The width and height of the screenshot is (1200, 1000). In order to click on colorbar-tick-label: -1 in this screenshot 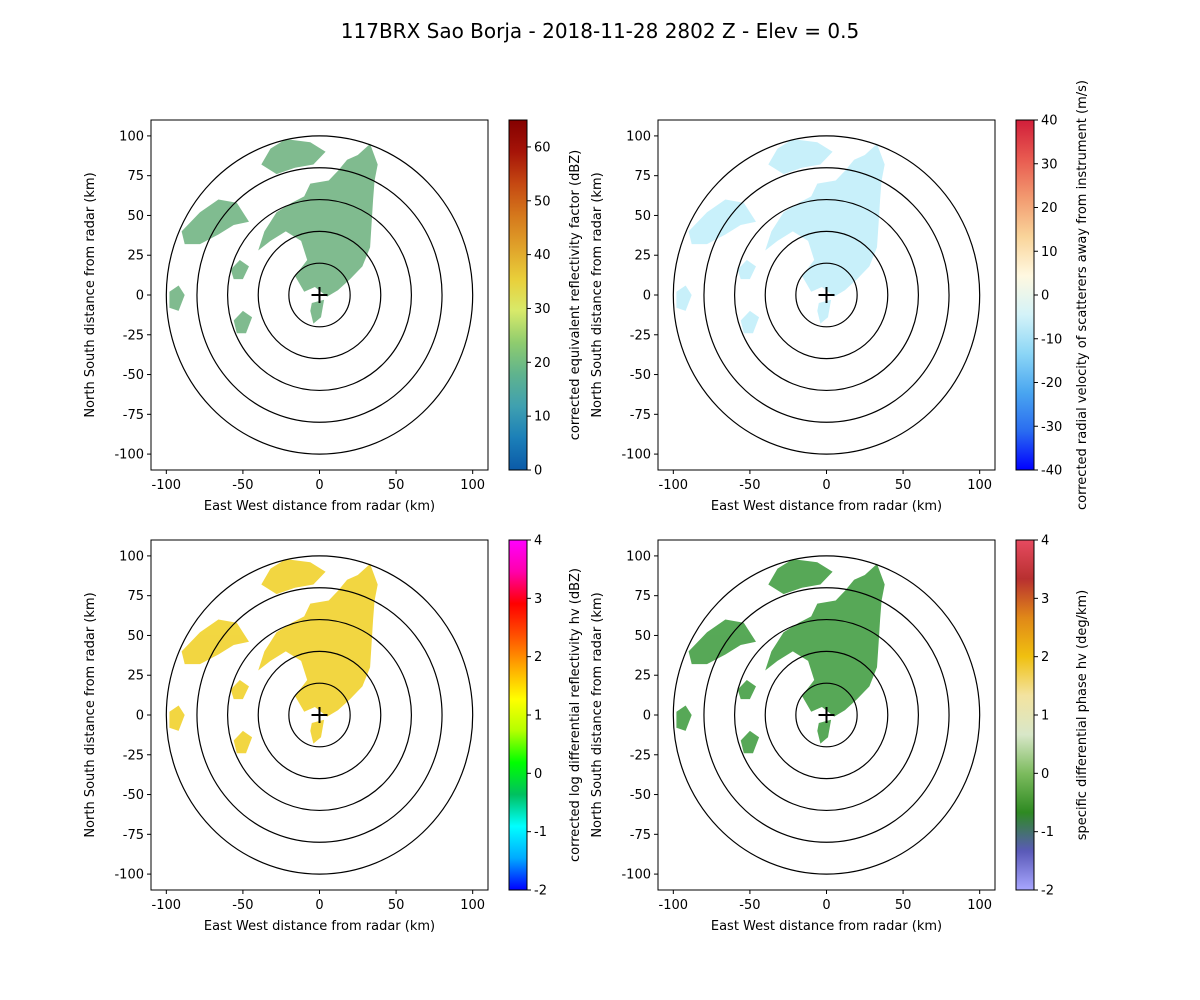, I will do `click(1047, 832)`.